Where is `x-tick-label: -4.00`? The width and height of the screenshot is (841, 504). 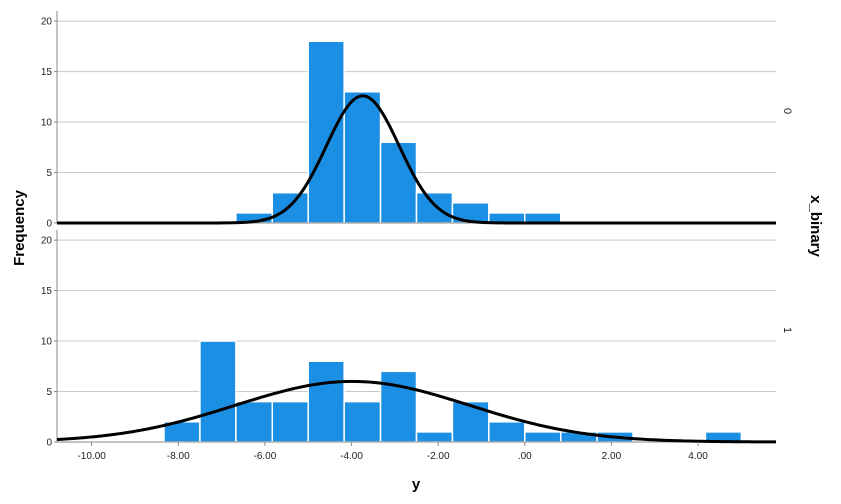
x-tick-label: -4.00 is located at coordinates (351, 456).